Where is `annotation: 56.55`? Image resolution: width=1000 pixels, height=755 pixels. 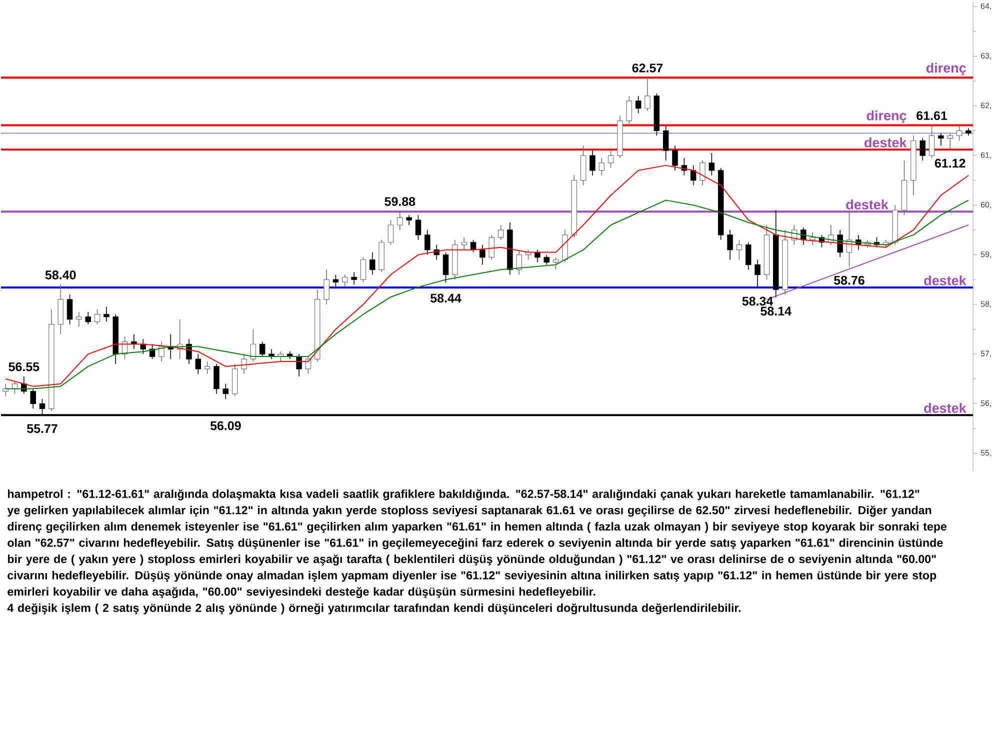 annotation: 56.55 is located at coordinates (24, 367).